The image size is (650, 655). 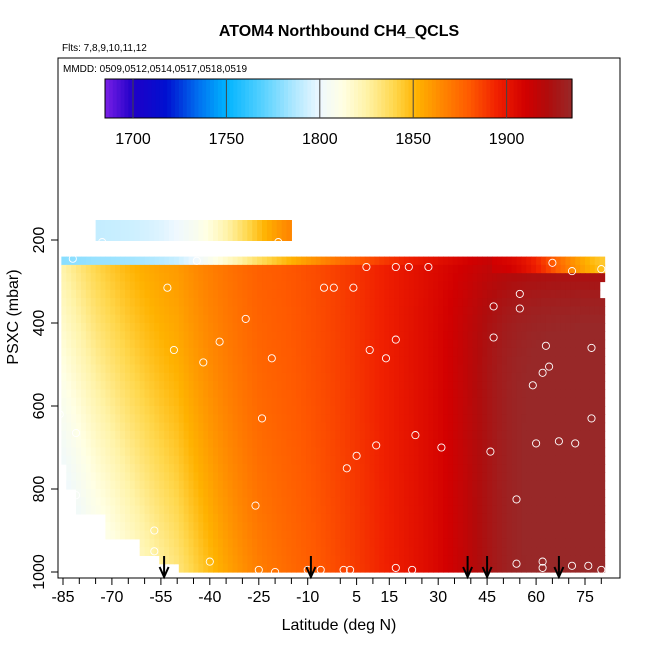 What do you see at coordinates (562, 98) in the screenshot?
I see `colorbar-segment` at bounding box center [562, 98].